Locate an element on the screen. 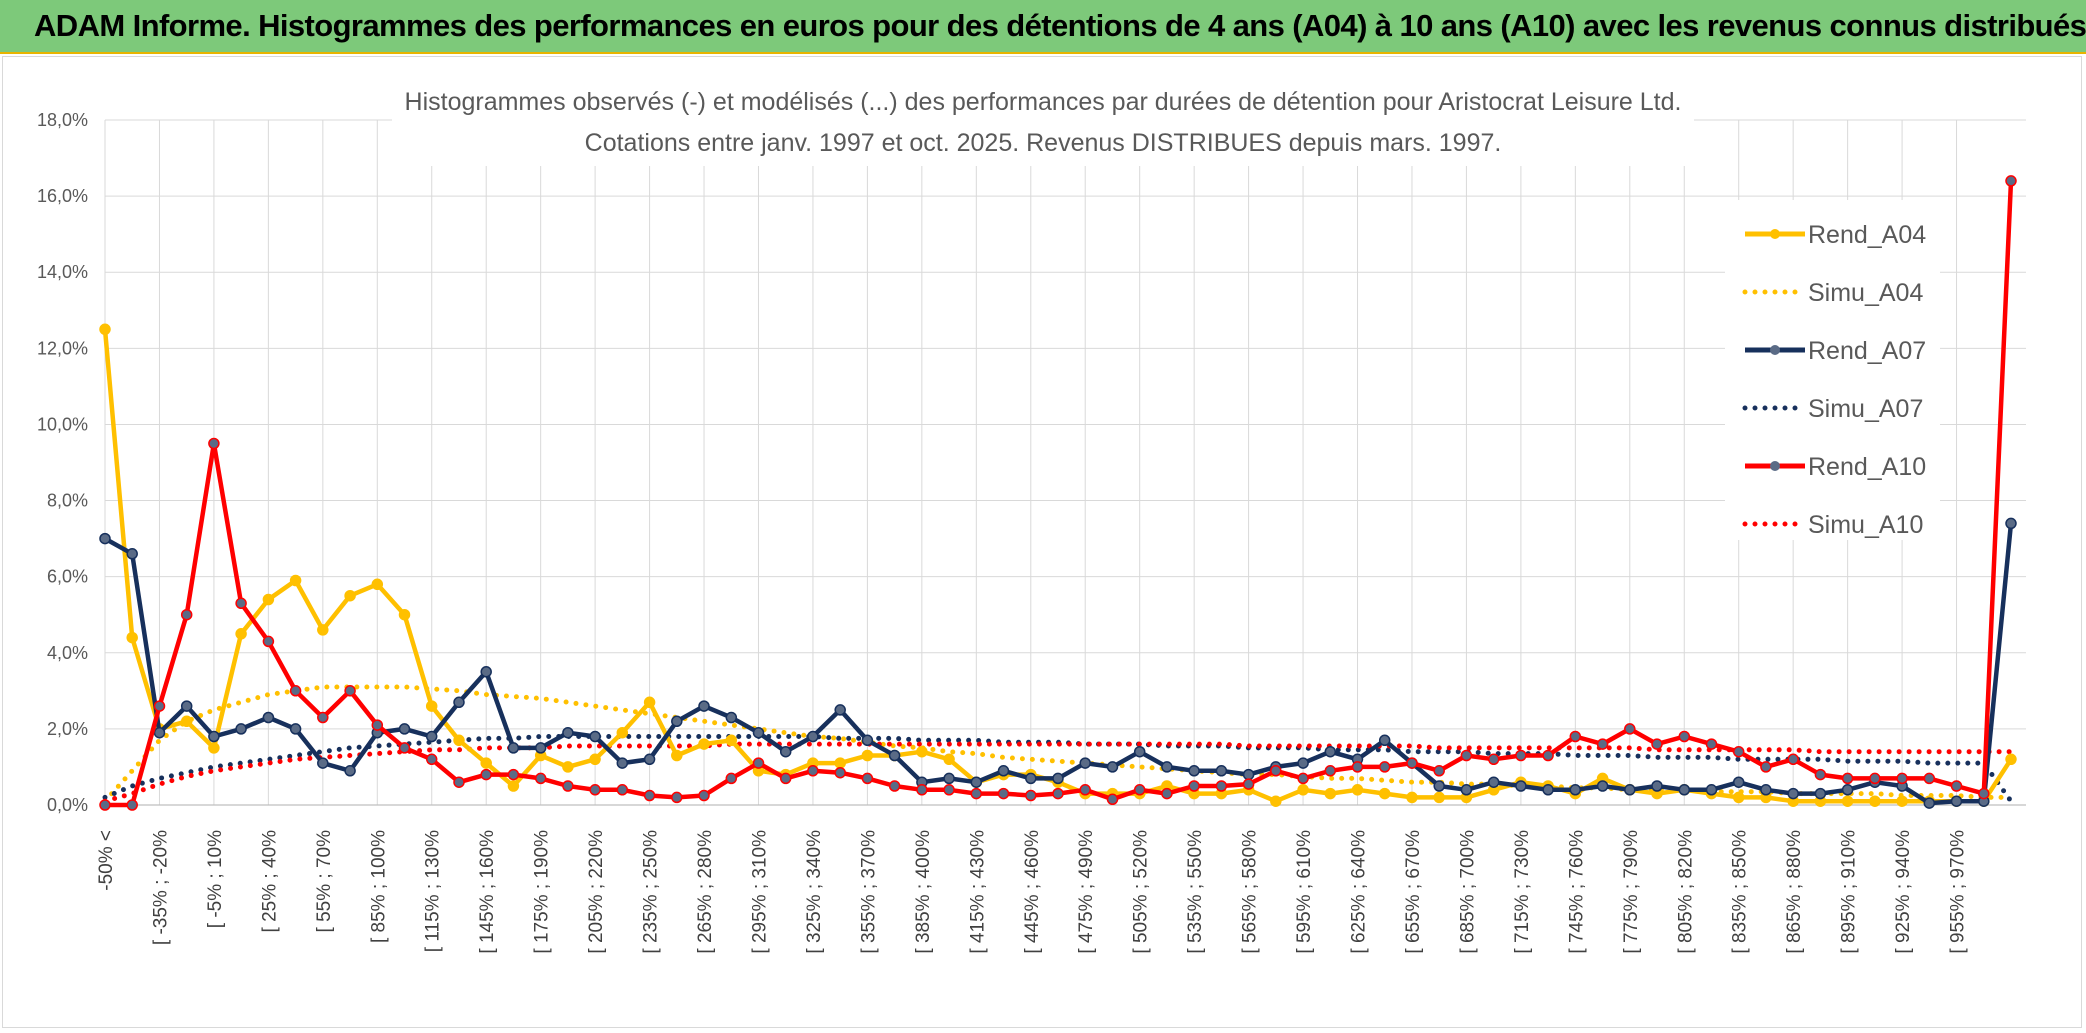  x-tick-label: [ 145% ; 160% is located at coordinates (487, 892).